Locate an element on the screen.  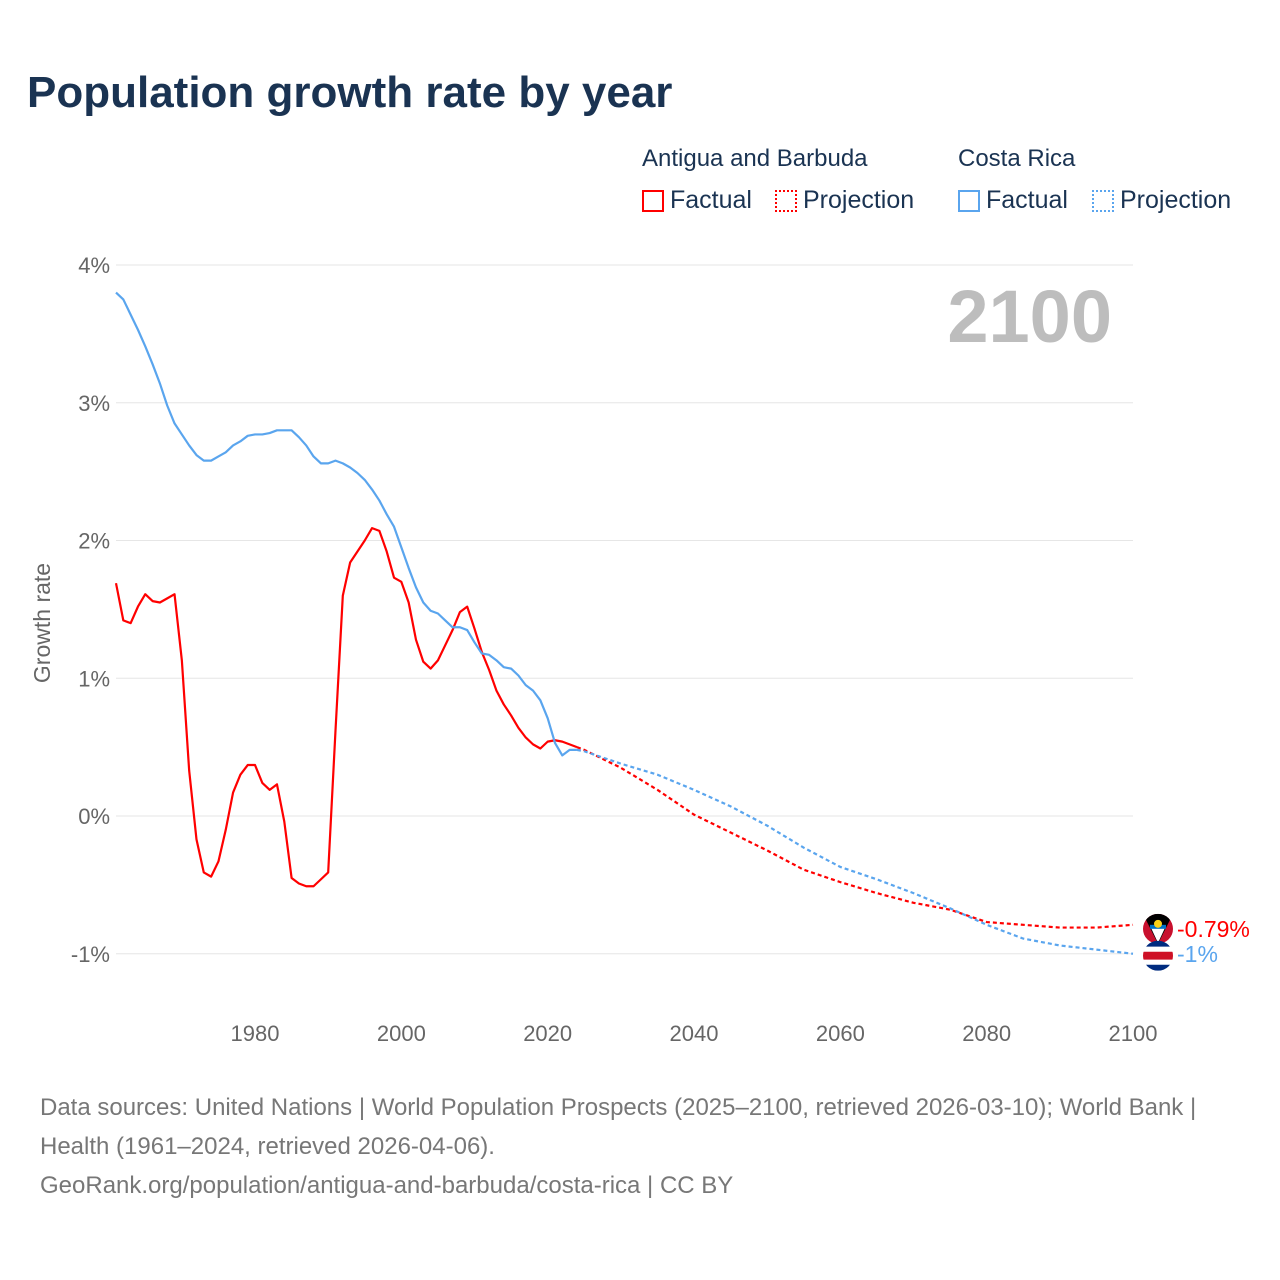
x-tick-label: 2100 is located at coordinates (1133, 1033).